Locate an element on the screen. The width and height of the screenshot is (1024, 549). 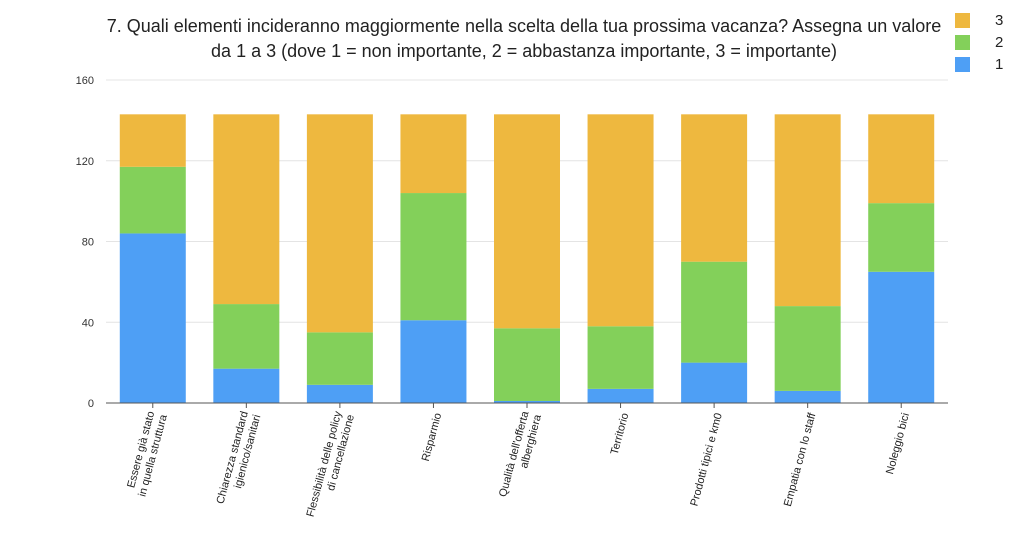
x-category-label: Risparmio is located at coordinates (432, 437).